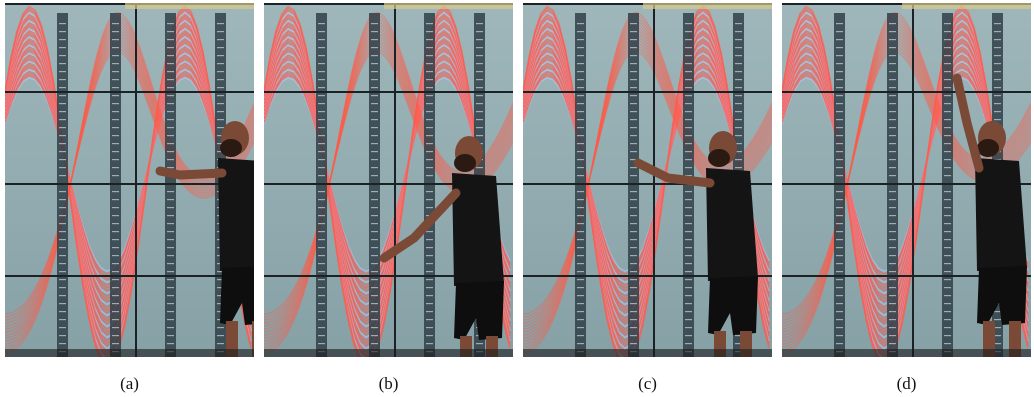  I want to click on top-frame, so click(448, 6).